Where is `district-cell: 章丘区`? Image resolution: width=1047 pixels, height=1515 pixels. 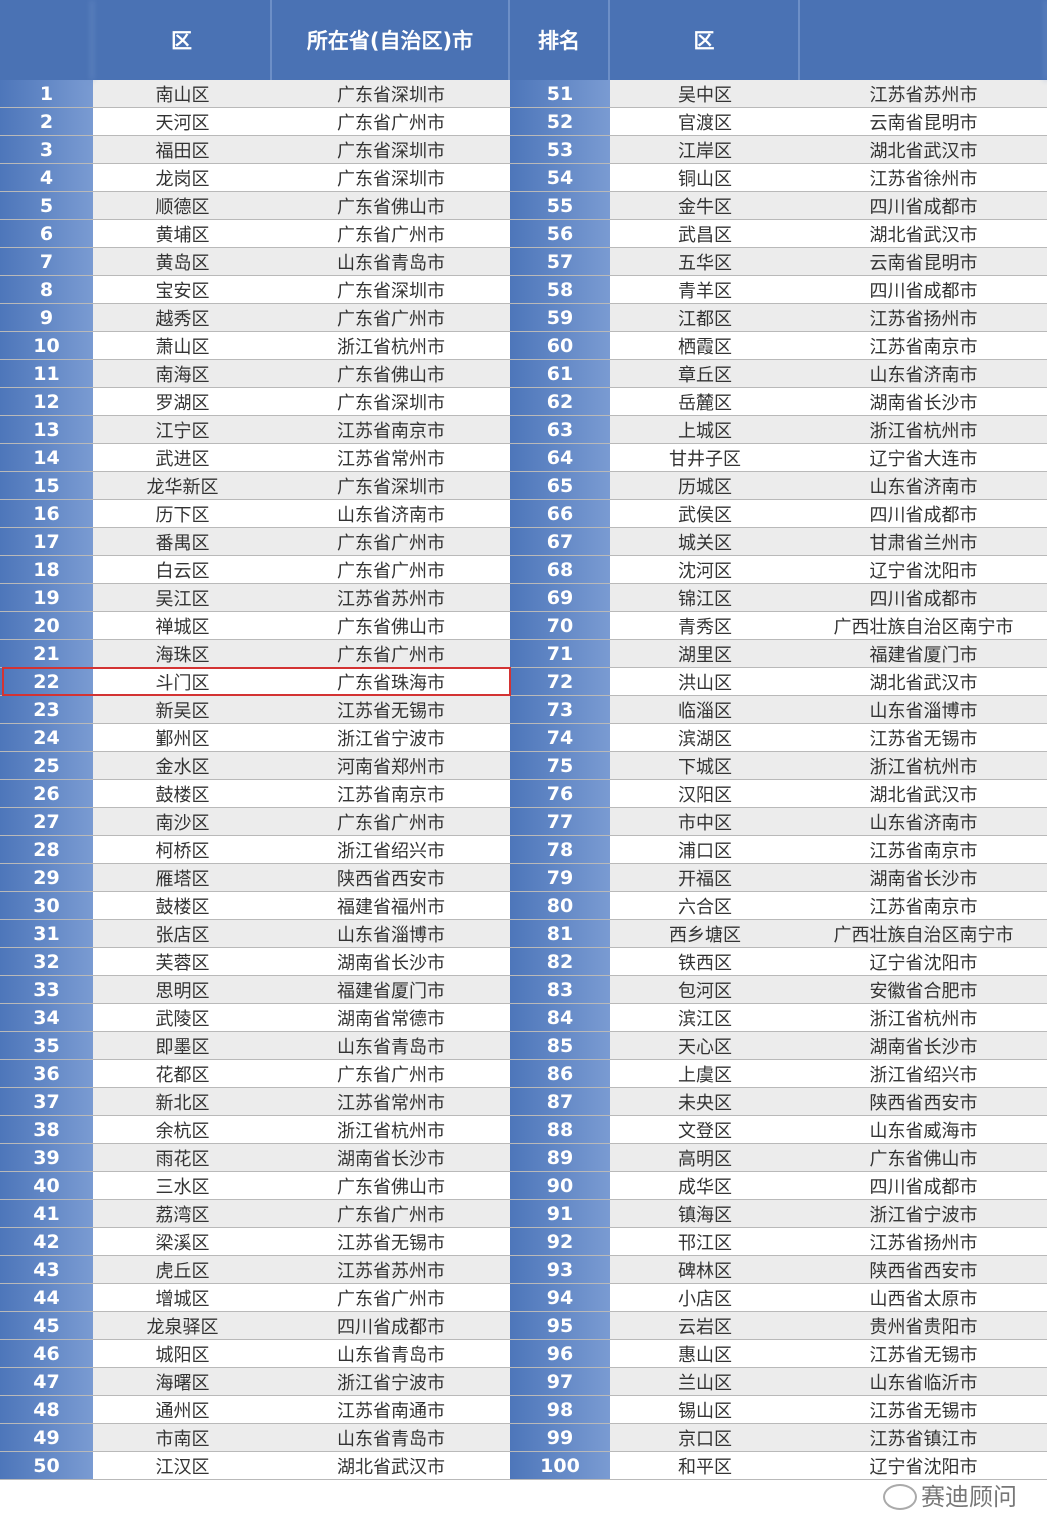 district-cell: 章丘区 is located at coordinates (705, 375).